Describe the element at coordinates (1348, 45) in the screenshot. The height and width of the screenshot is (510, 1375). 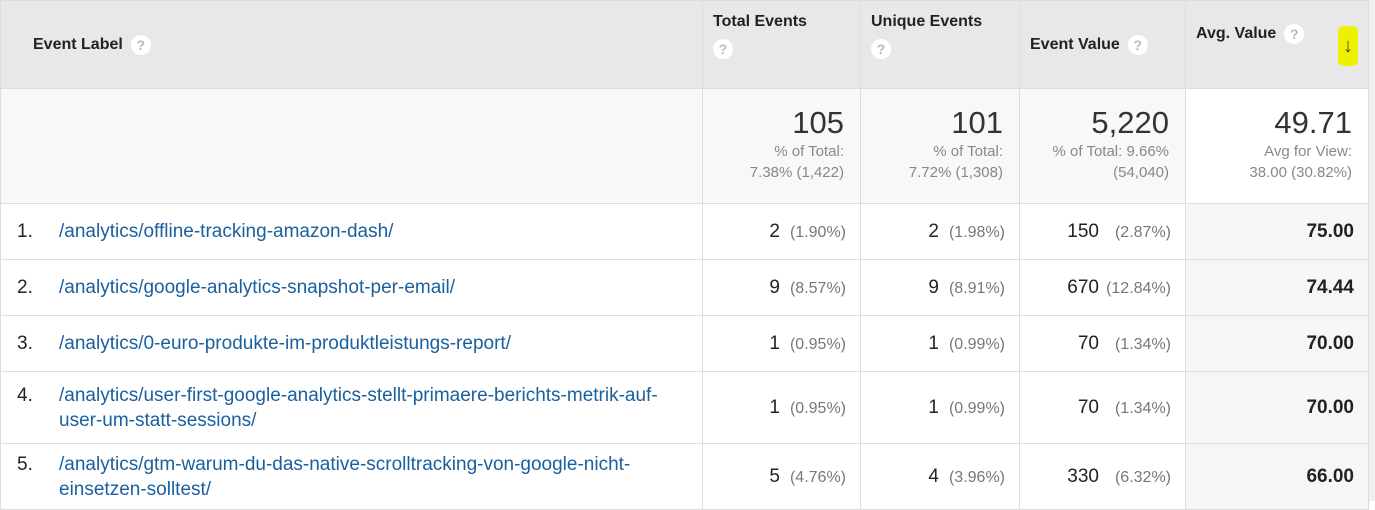
I see `sort-descending-icon: ↓` at that location.